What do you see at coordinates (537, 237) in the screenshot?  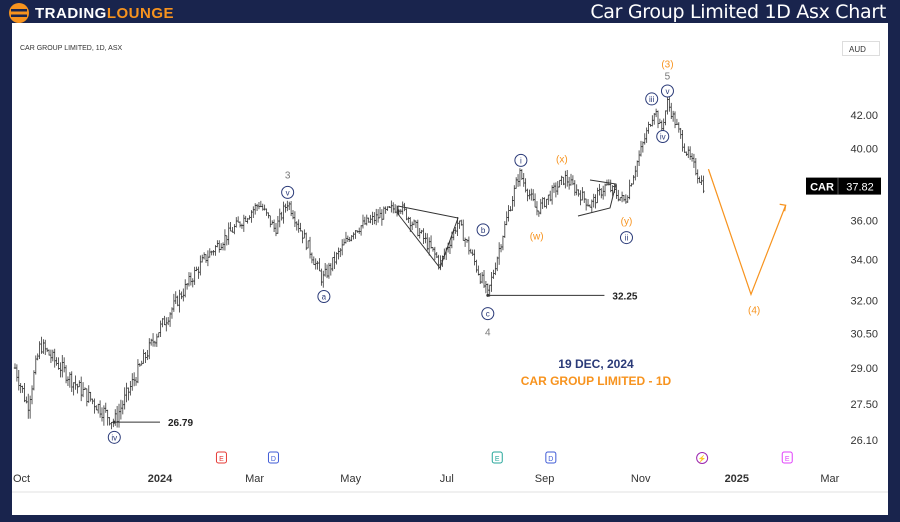 I see `wave-label: (w)` at bounding box center [537, 237].